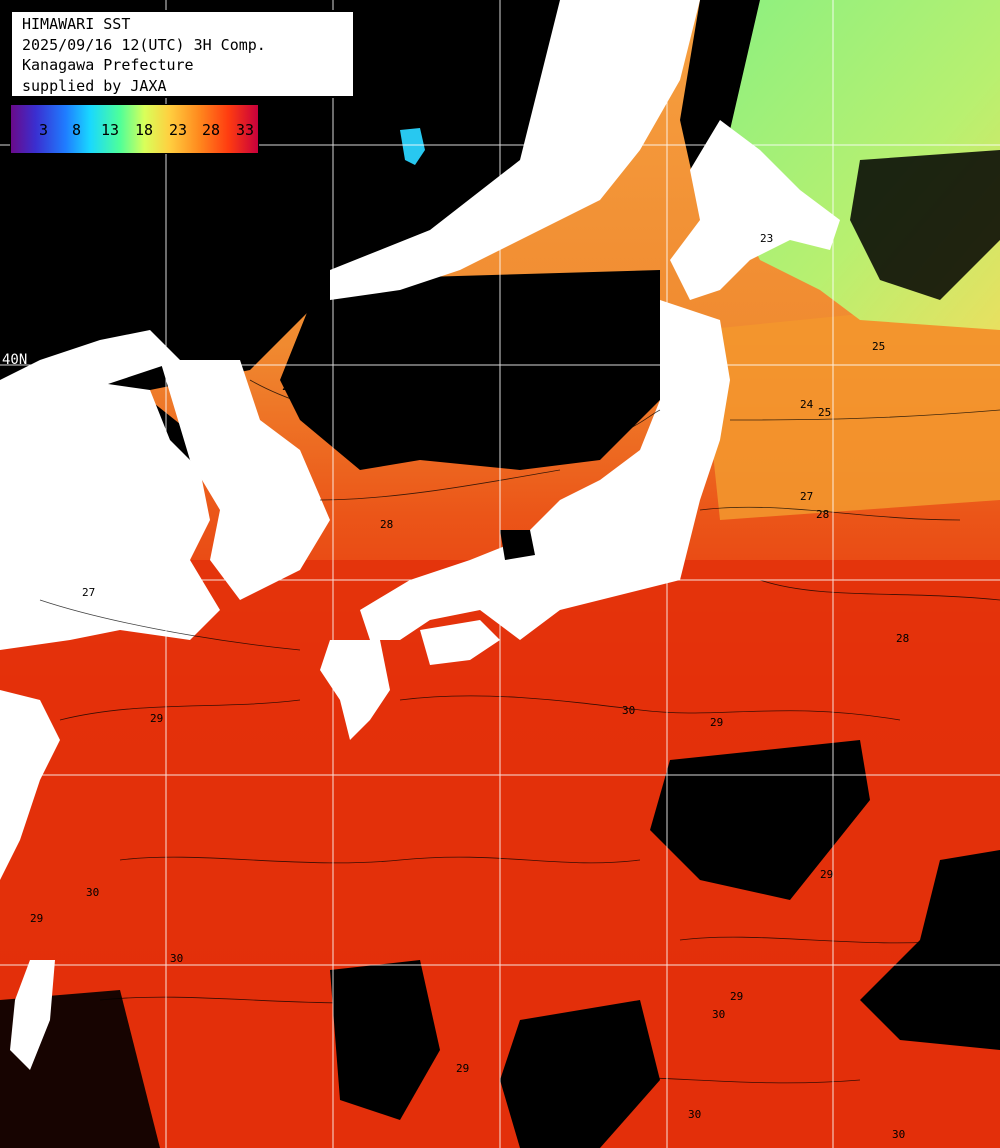 Image resolution: width=1000 pixels, height=1148 pixels. I want to click on land-china-coast, so click(30, 785).